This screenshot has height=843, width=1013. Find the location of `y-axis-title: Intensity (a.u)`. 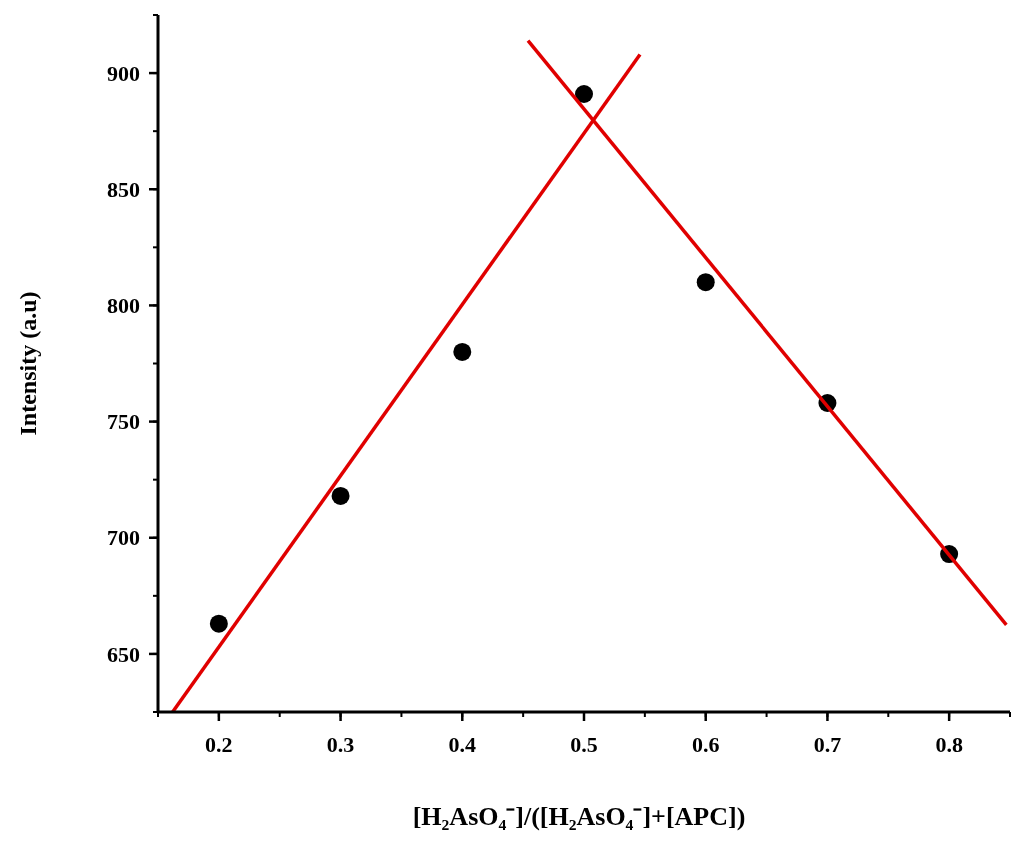

y-axis-title: Intensity (a.u) is located at coordinates (28, 363).